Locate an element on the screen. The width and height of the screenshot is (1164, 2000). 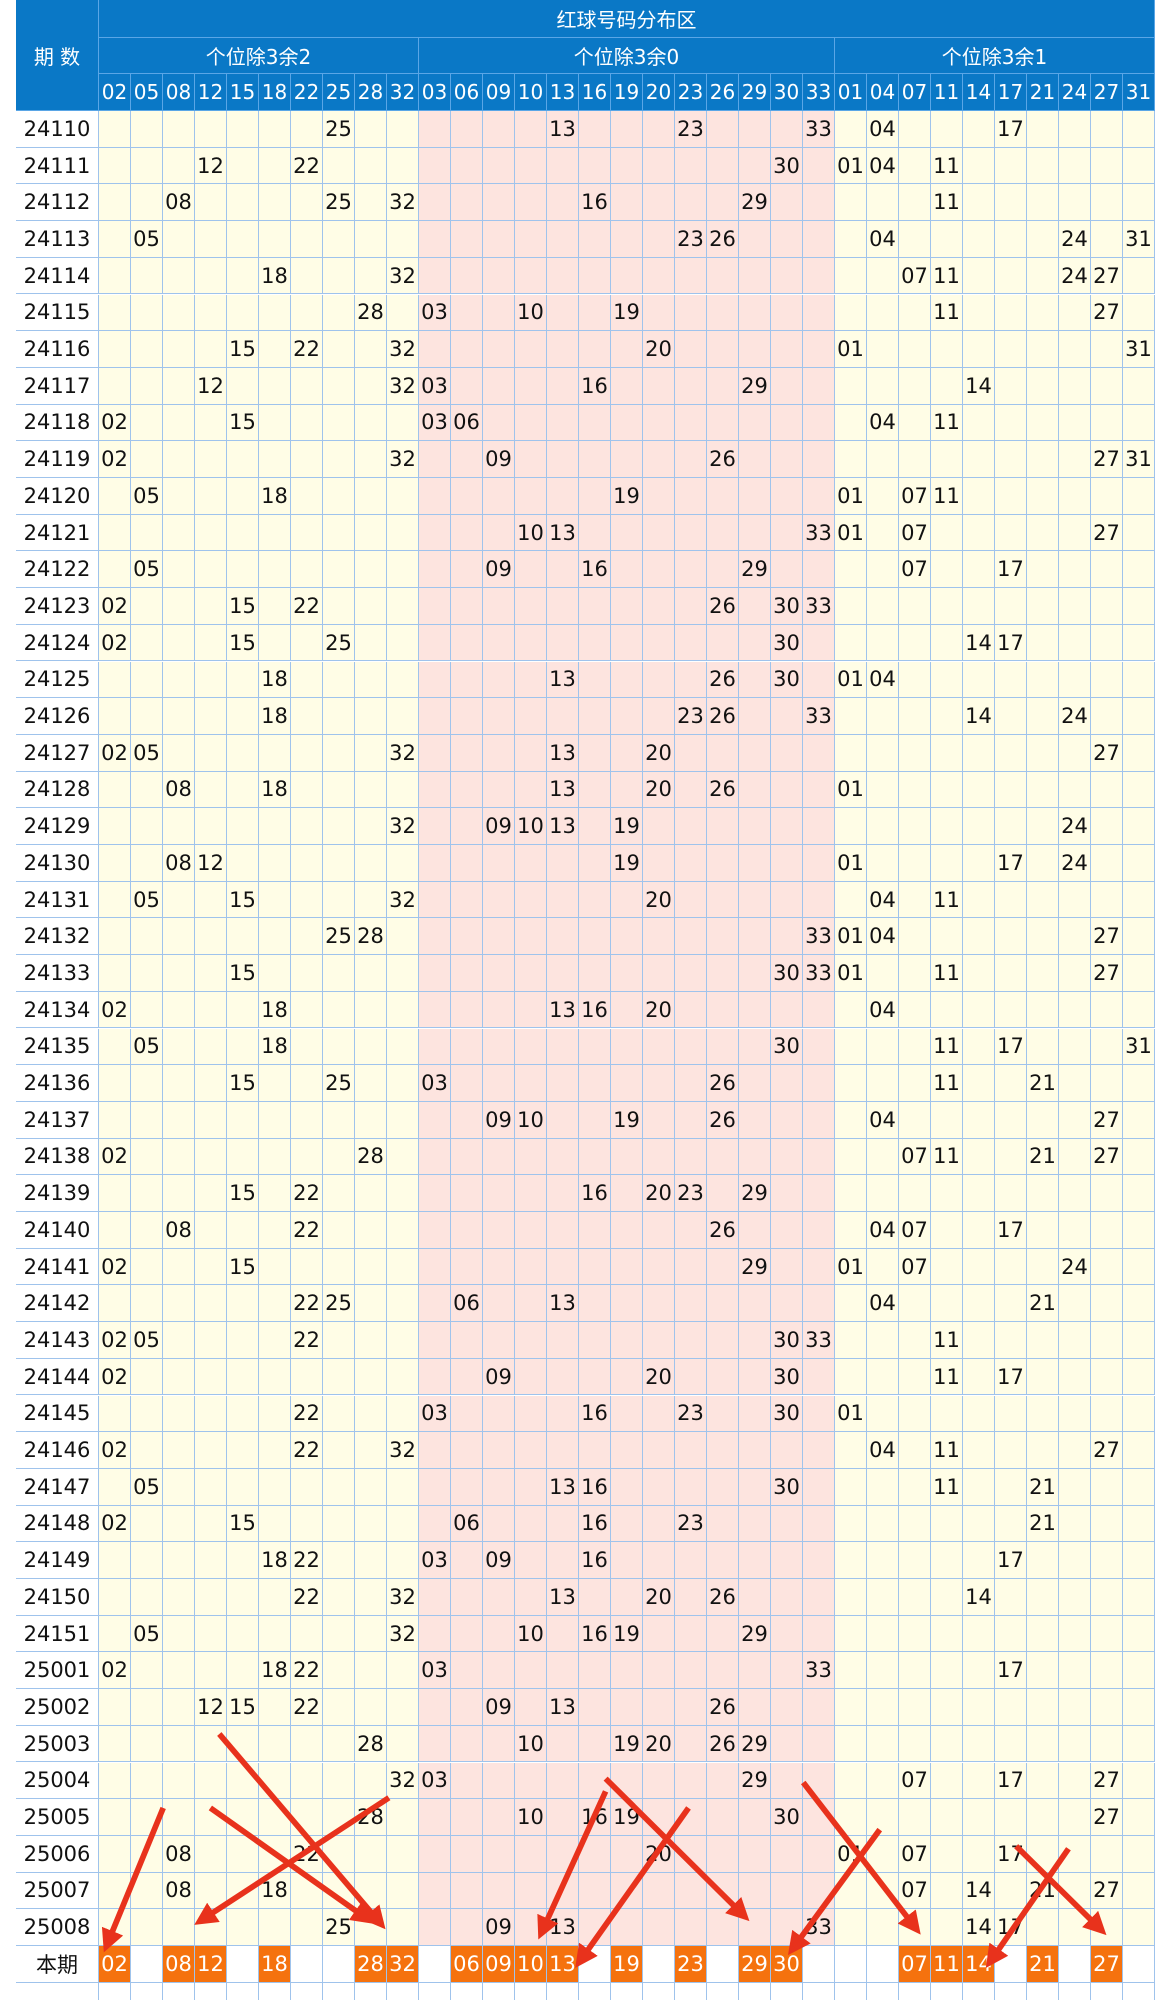
ball-number: 18 is located at coordinates (275, 1671).